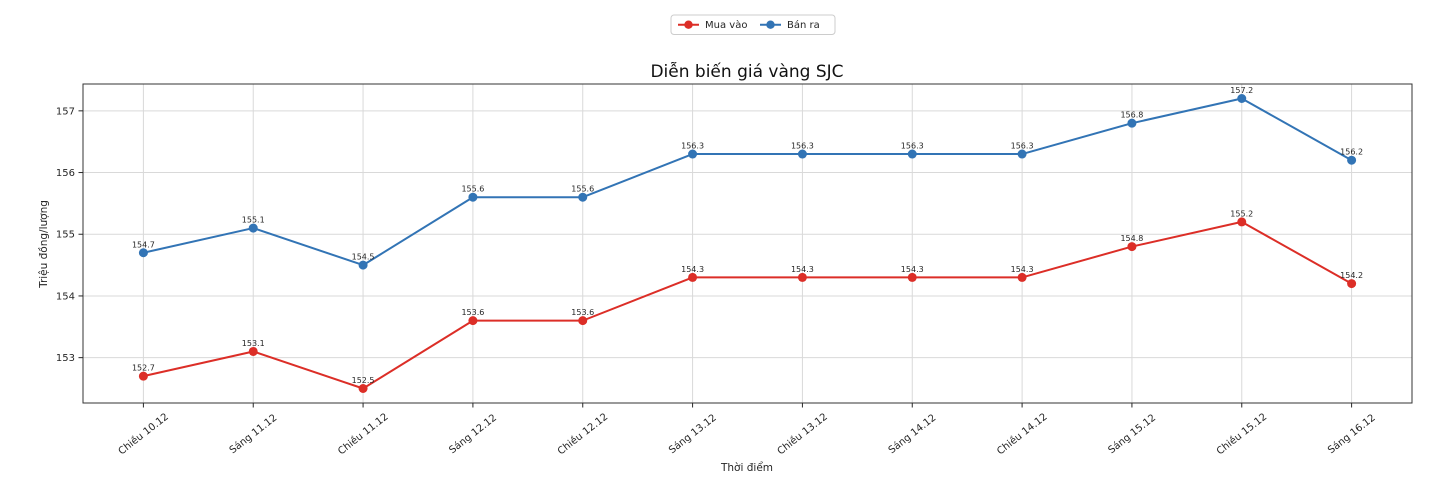 Image resolution: width=1440 pixels, height=488 pixels. Describe the element at coordinates (1132, 434) in the screenshot. I see `x-tick-label: Sáng 15.12` at that location.